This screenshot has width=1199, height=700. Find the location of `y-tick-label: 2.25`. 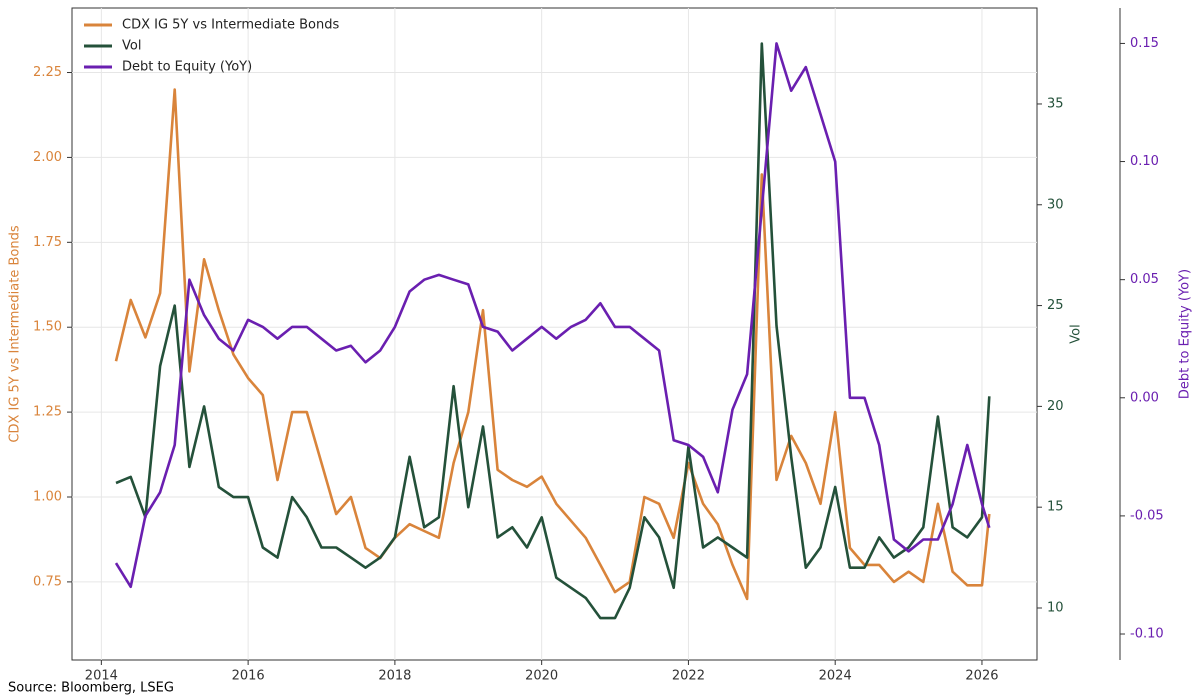

y-tick-label: 2.25 is located at coordinates (47, 72).